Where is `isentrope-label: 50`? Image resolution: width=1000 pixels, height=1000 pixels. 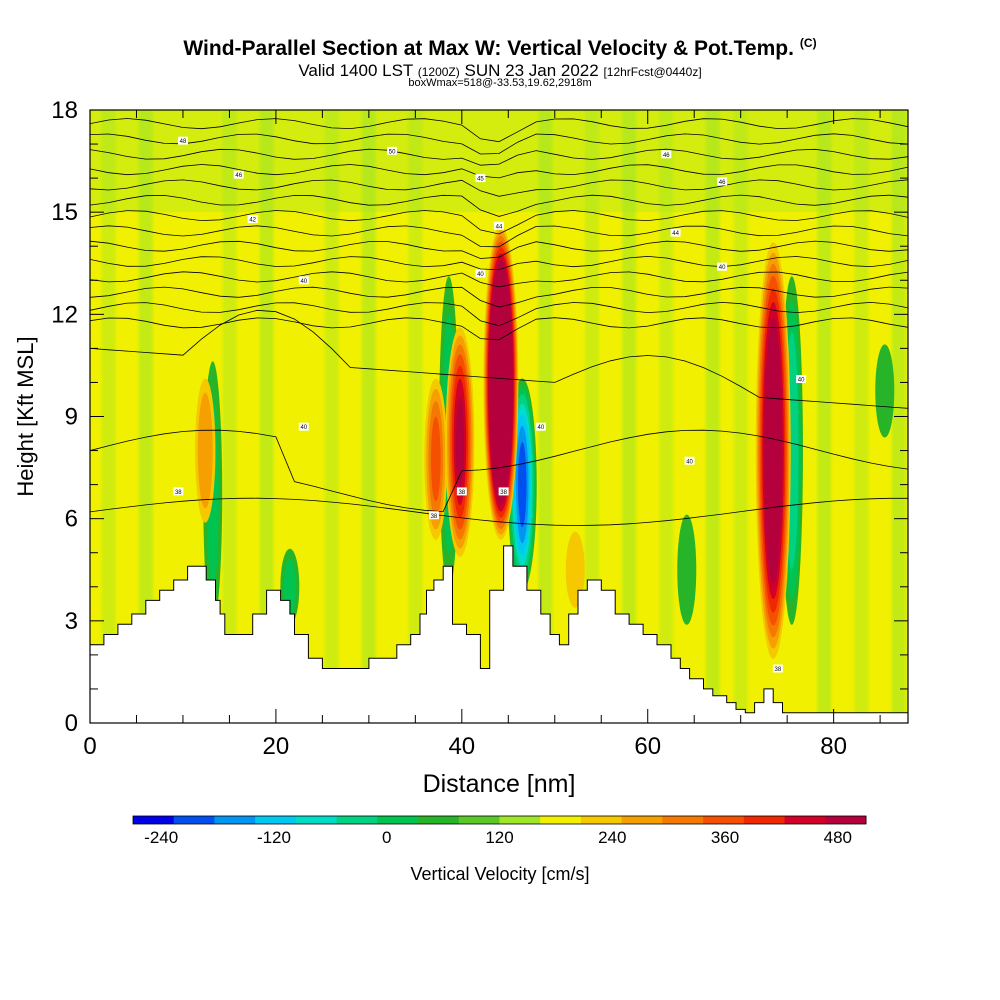 isentrope-label: 50 is located at coordinates (392, 150).